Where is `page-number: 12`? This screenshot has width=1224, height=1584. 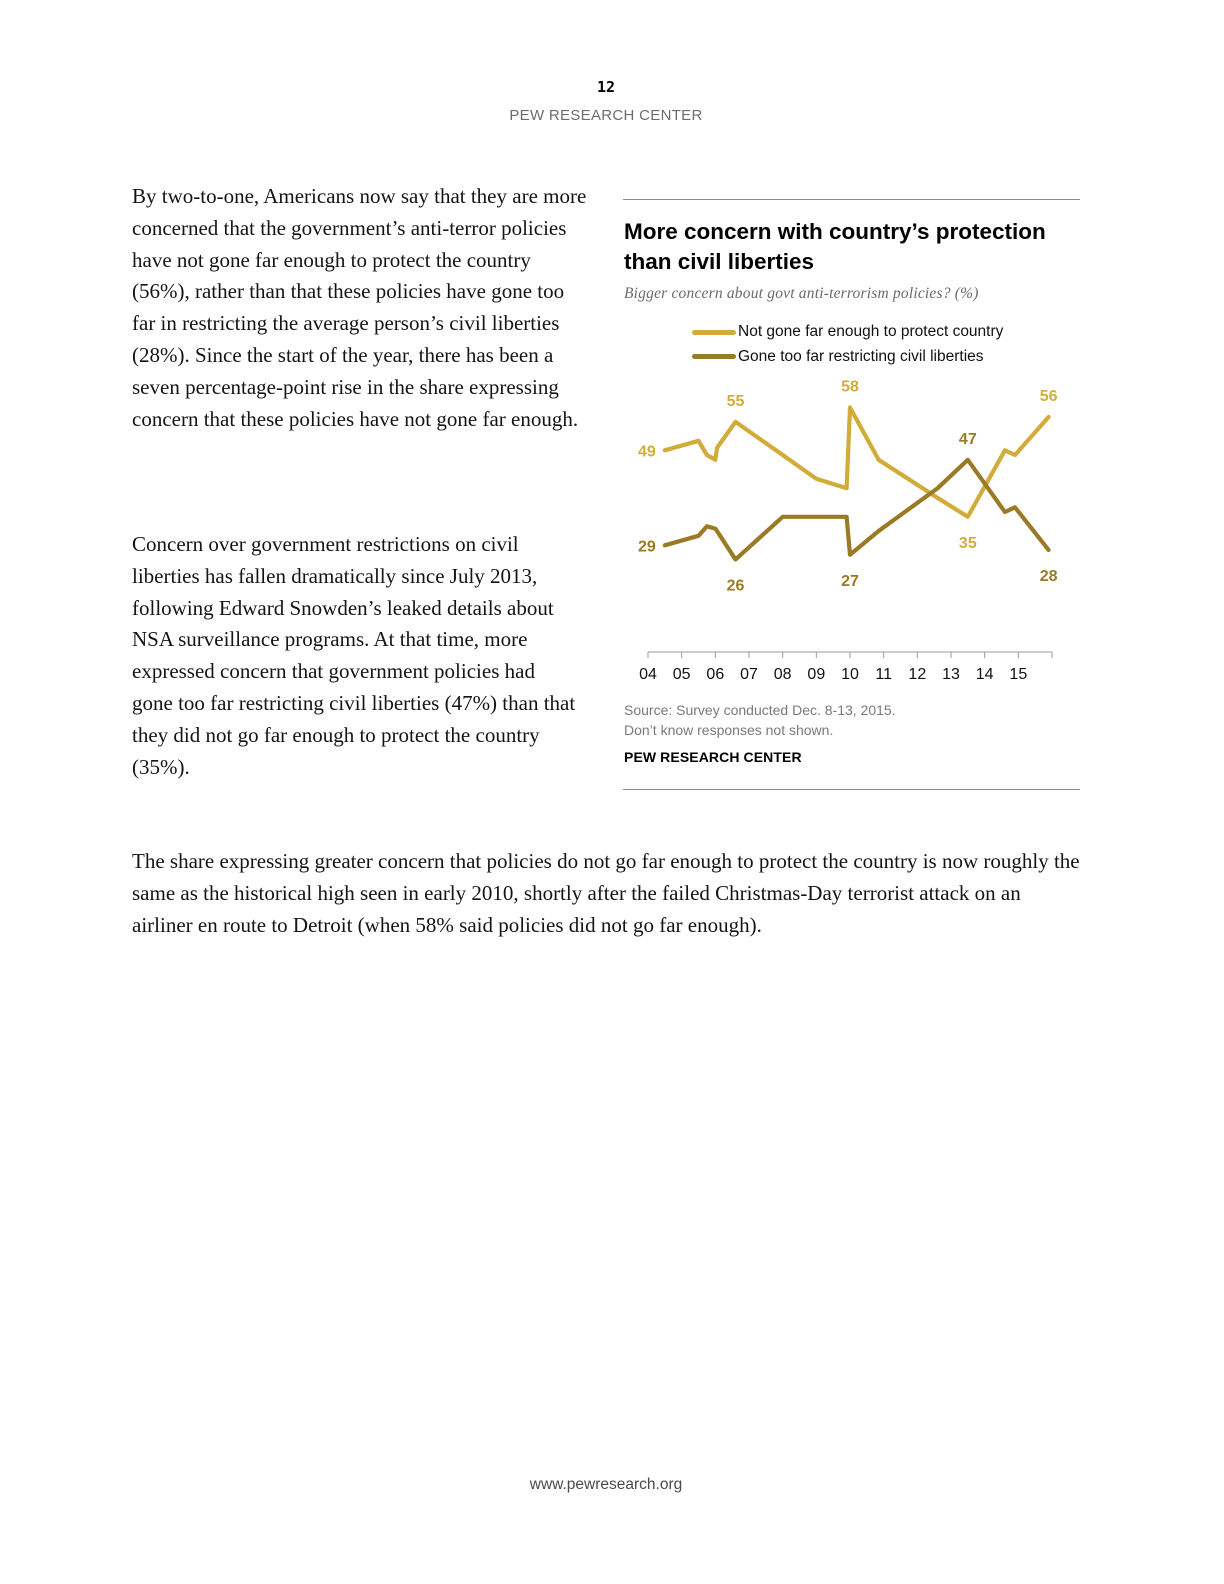
page-number: 12 is located at coordinates (606, 87).